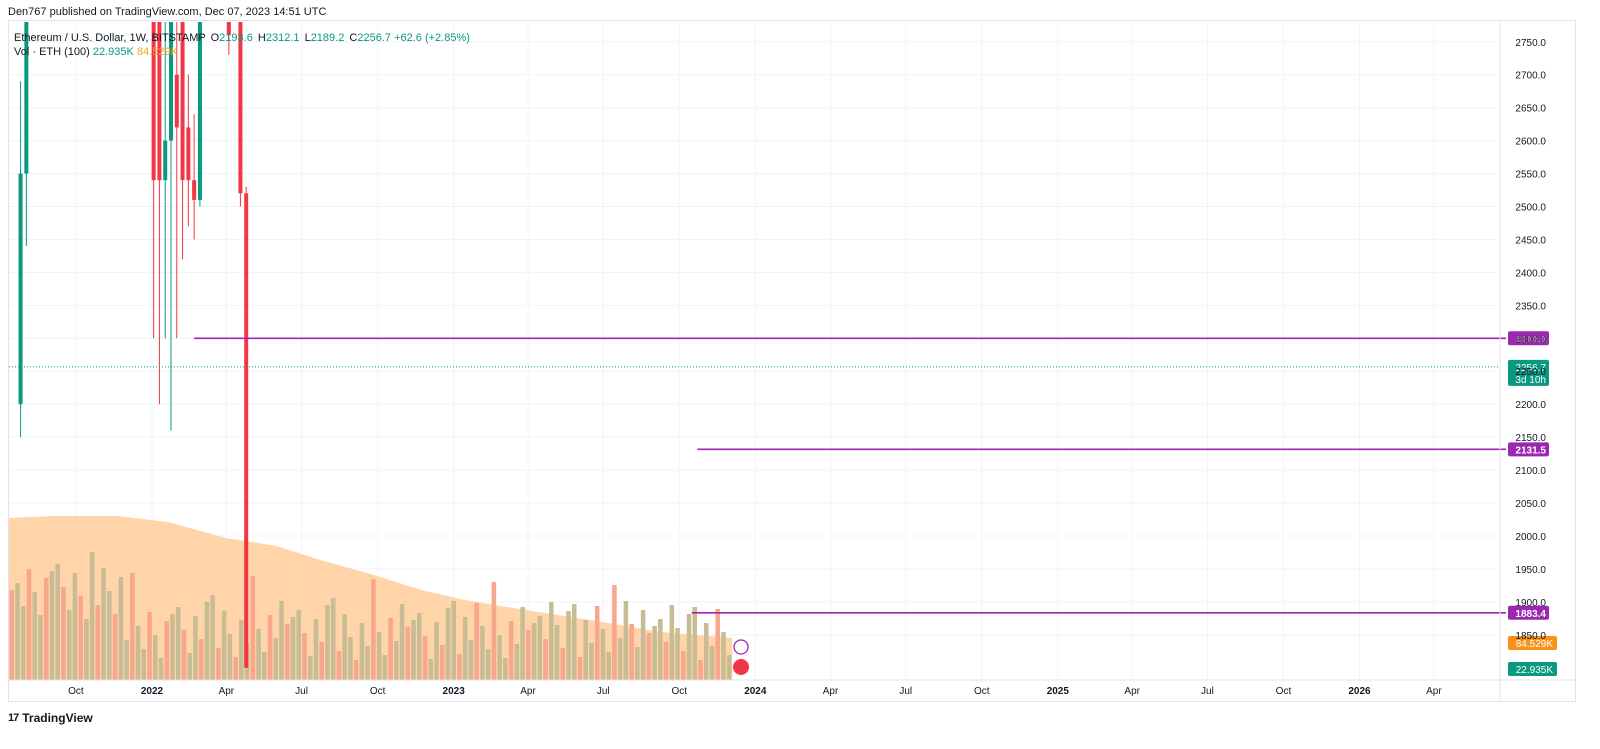  What do you see at coordinates (1530, 603) in the screenshot?
I see `price-tick-label: 1900.0` at bounding box center [1530, 603].